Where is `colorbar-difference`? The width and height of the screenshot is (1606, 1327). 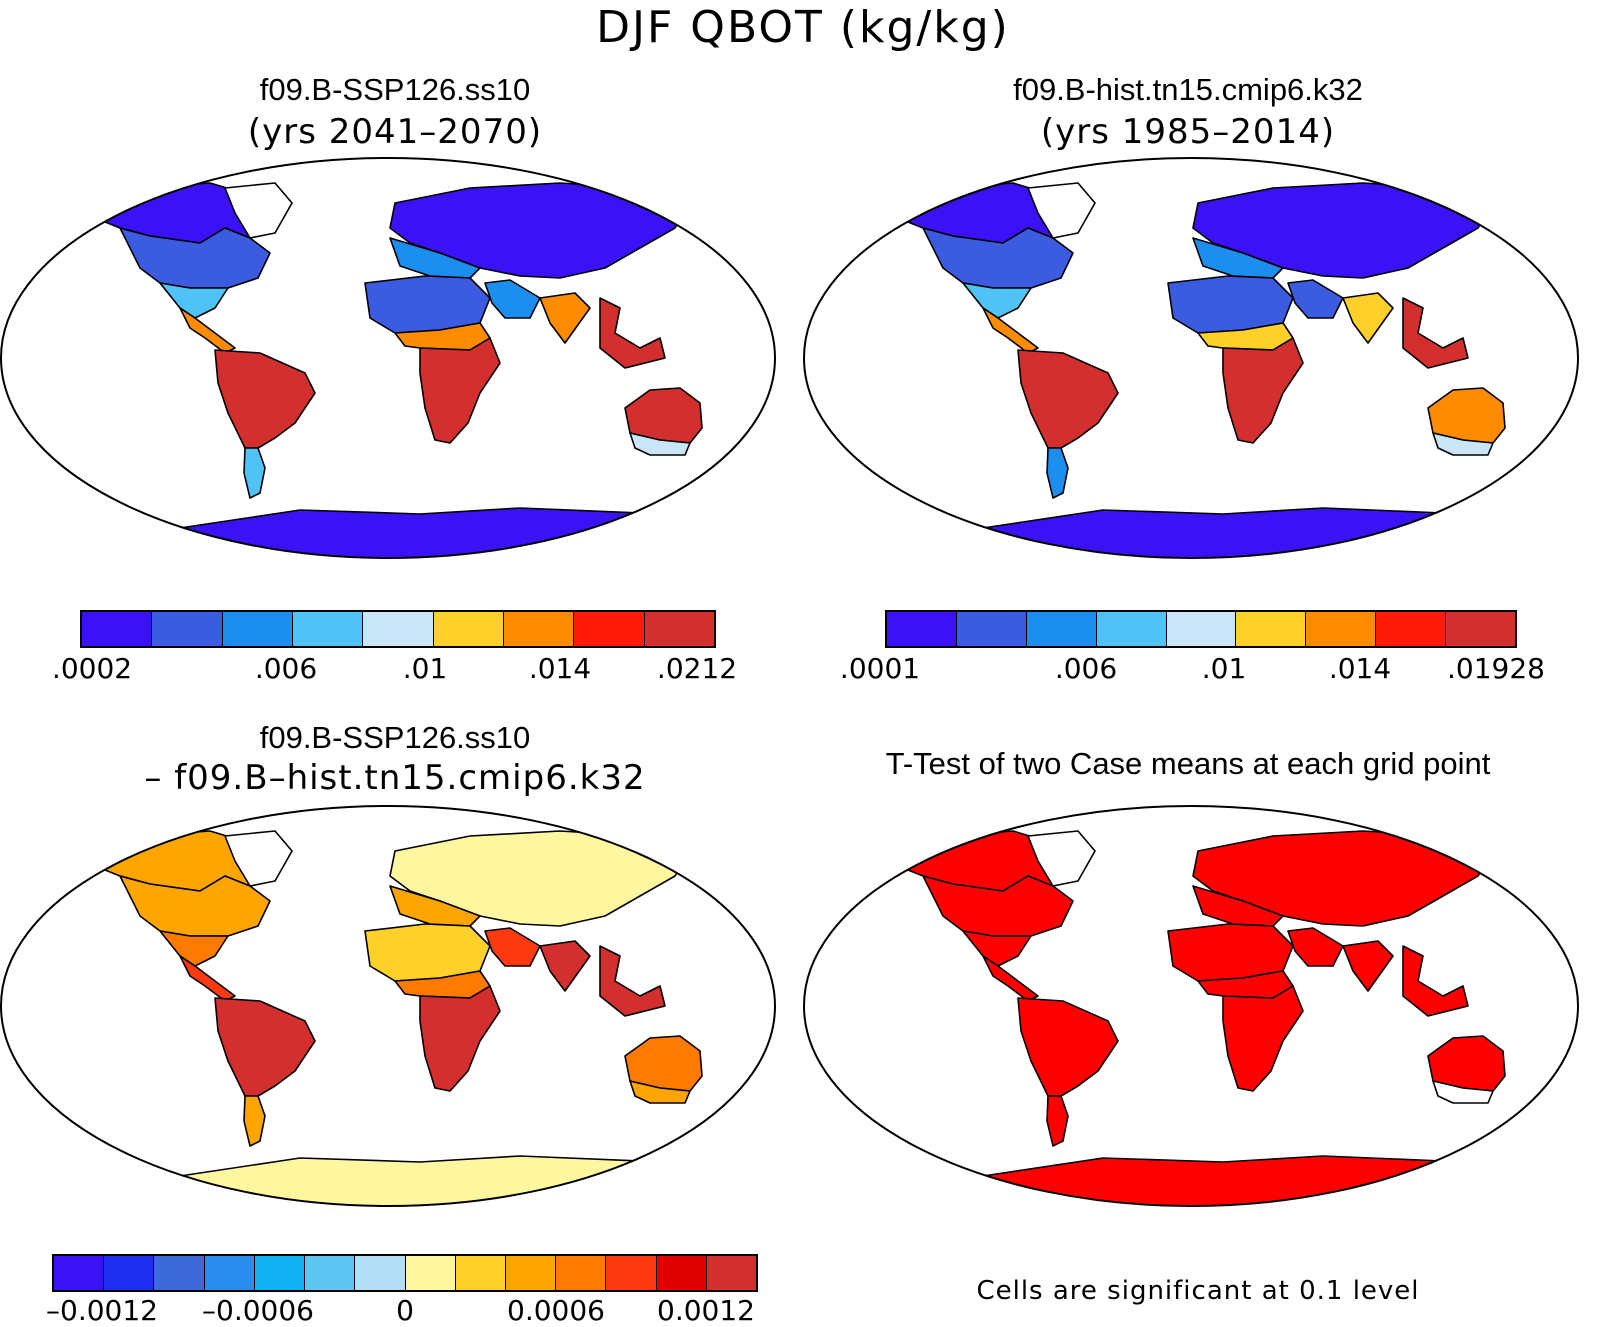 colorbar-difference is located at coordinates (405, 1273).